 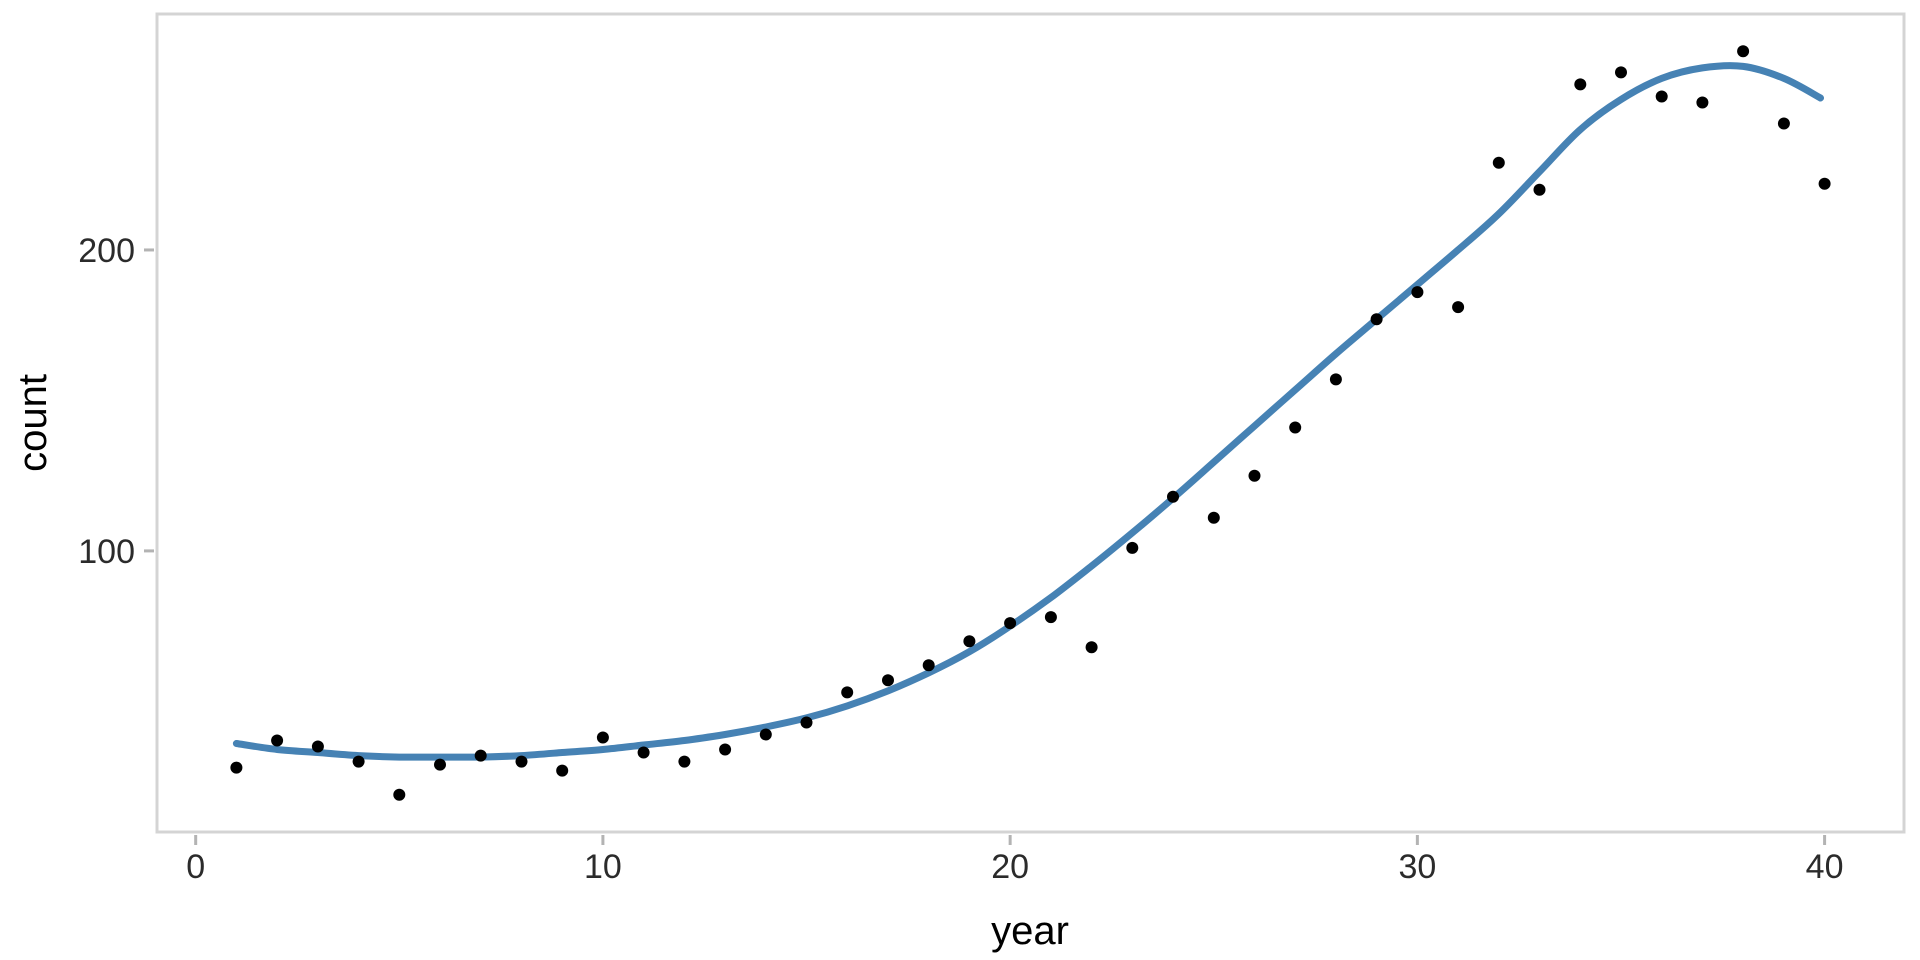 What do you see at coordinates (1825, 867) in the screenshot?
I see `x-tick-label: 40` at bounding box center [1825, 867].